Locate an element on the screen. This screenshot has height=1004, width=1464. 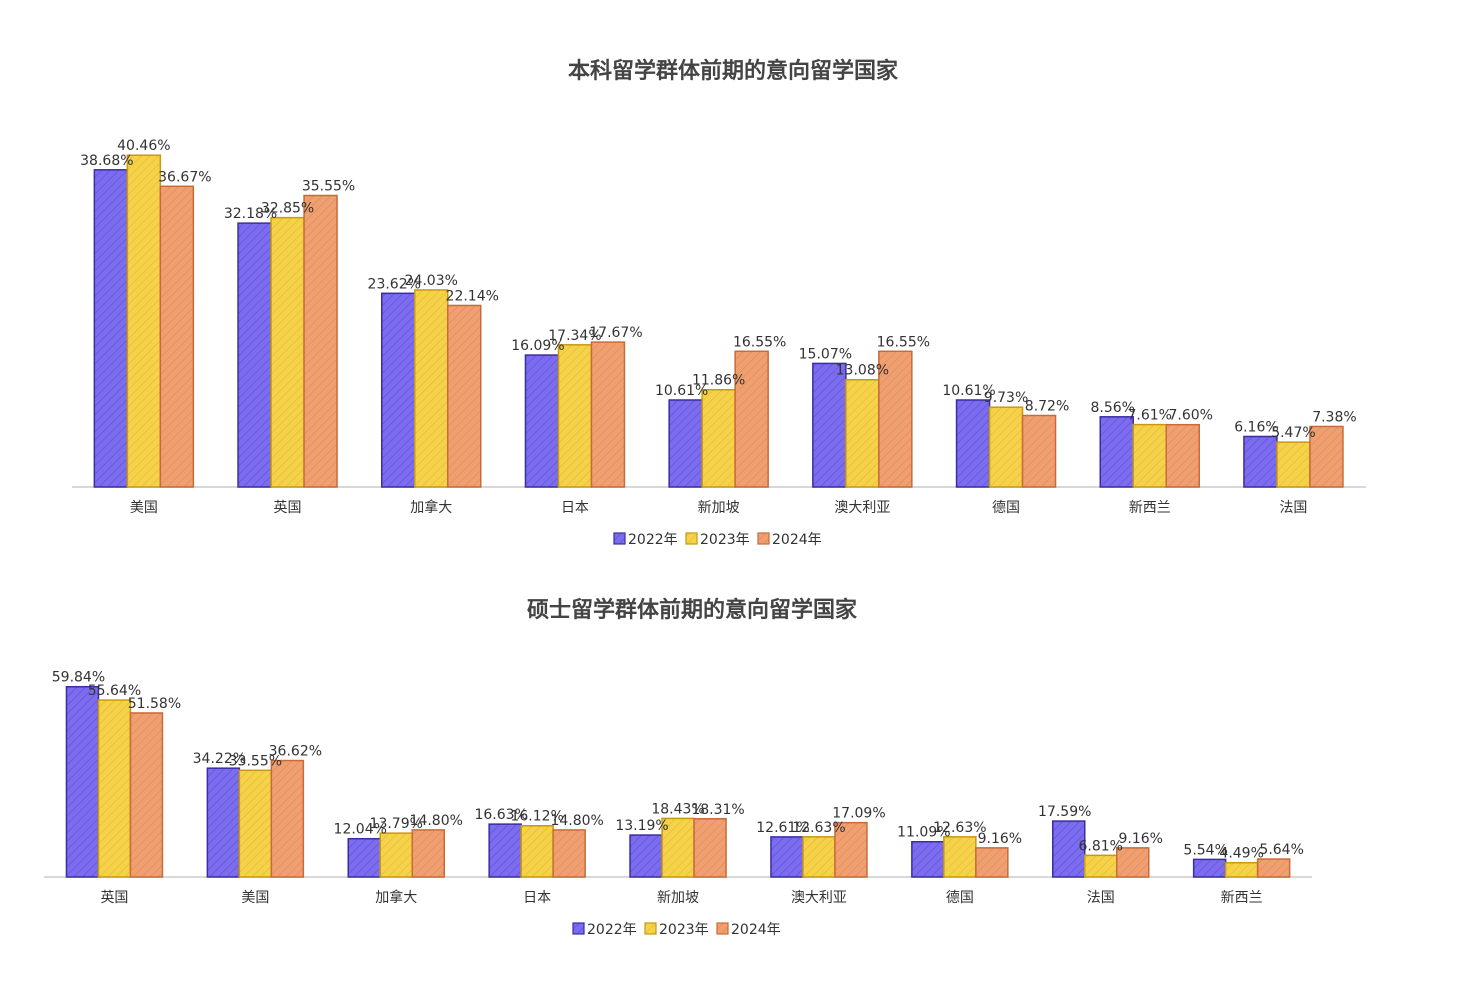
data-label: 6.81% is located at coordinates (1101, 846).